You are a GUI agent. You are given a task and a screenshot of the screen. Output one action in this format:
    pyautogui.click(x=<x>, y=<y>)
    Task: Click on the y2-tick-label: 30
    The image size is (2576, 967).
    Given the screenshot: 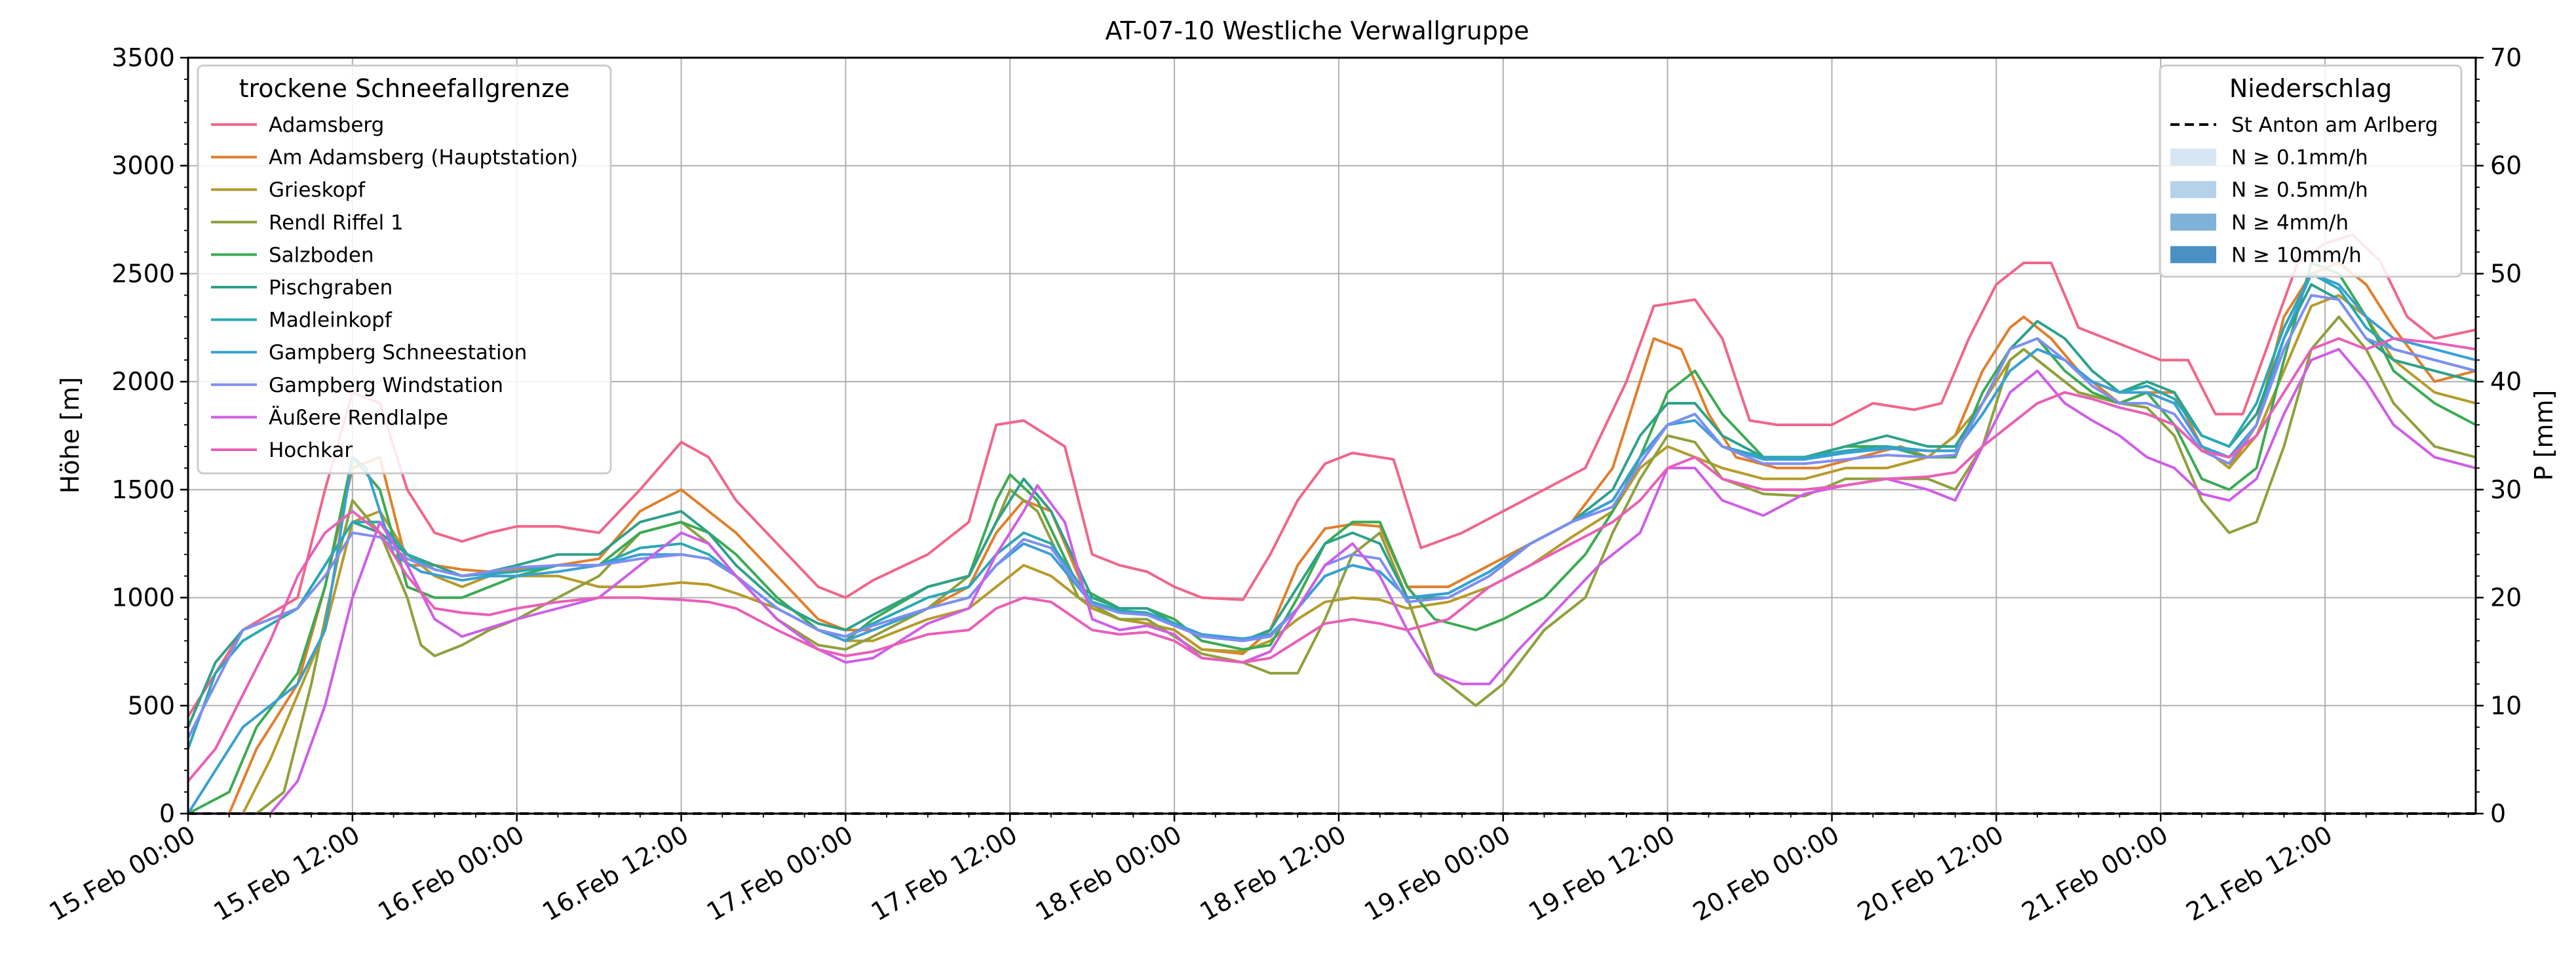 What is the action you would take?
    pyautogui.click(x=2506, y=490)
    